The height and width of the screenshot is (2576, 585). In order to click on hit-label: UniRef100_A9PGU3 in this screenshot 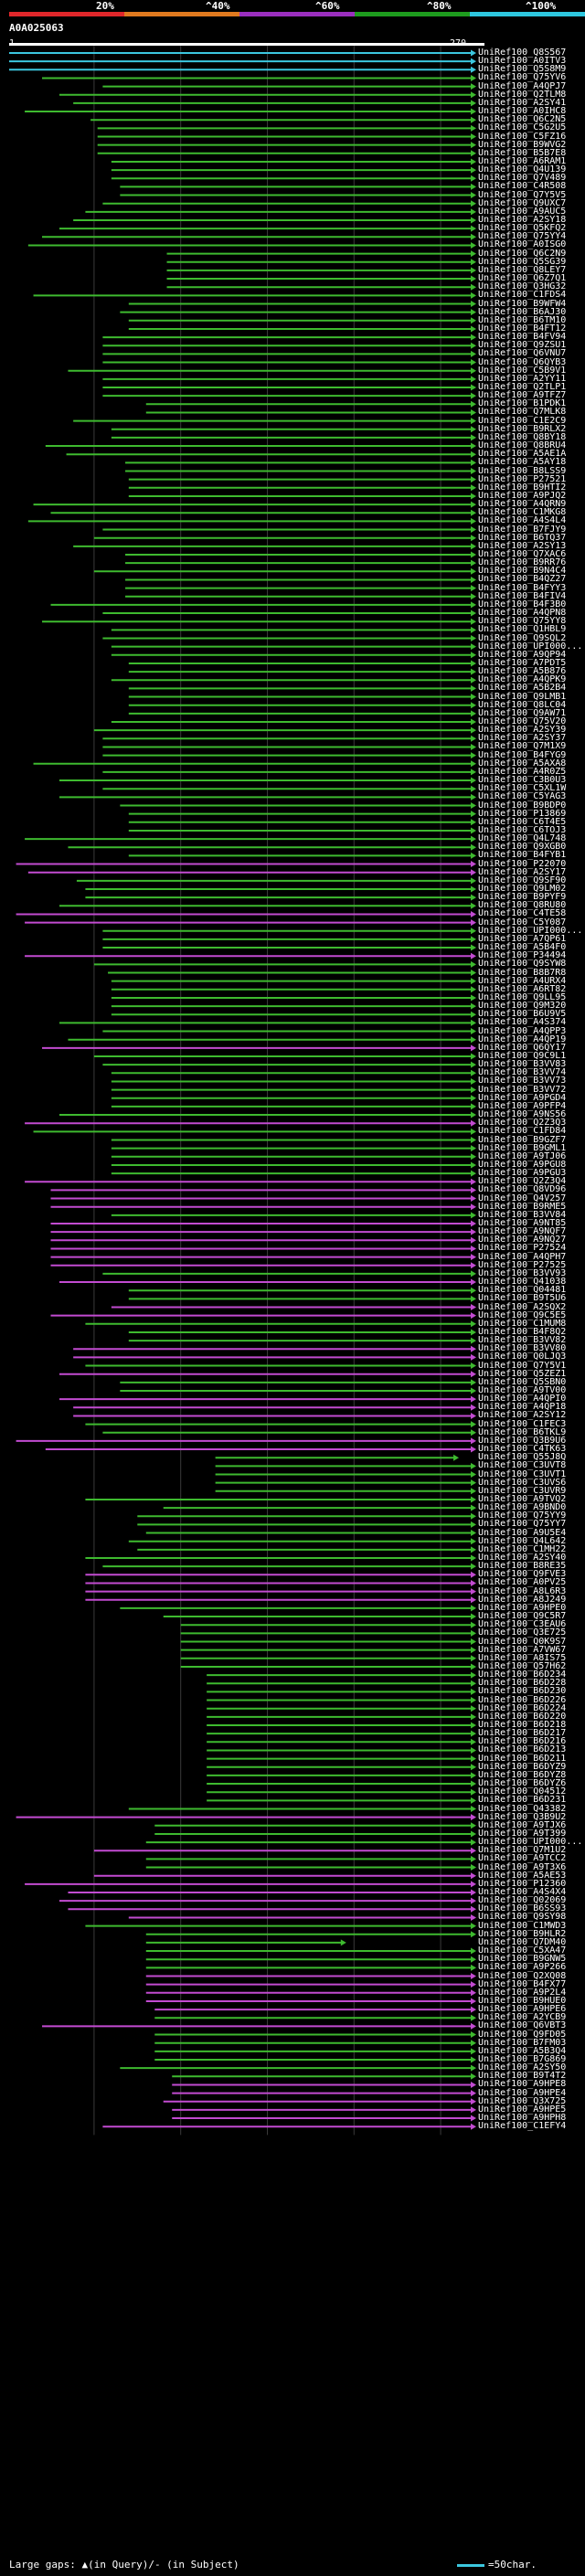, I will do `click(522, 1173)`.